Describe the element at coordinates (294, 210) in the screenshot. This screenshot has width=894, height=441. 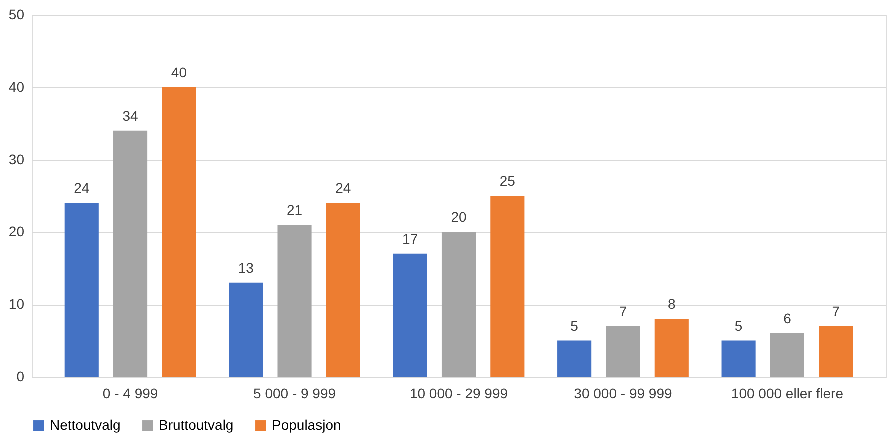
I see `data-label: 21` at that location.